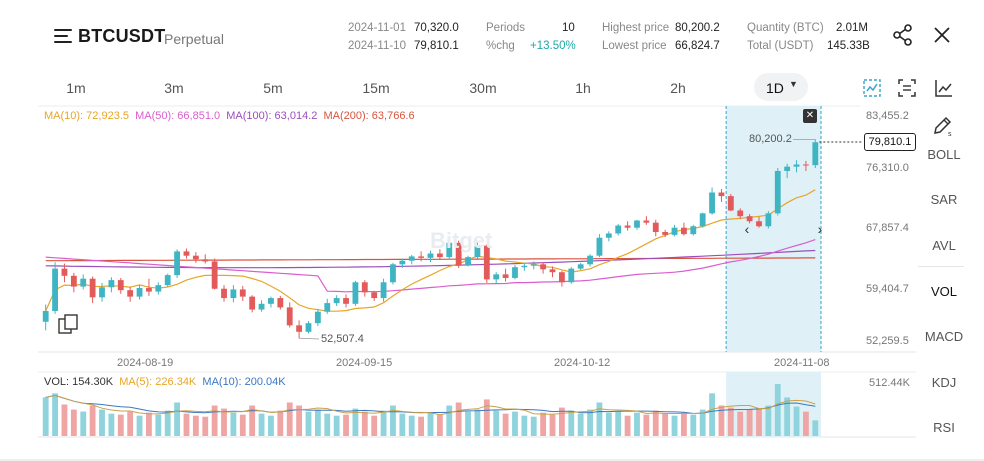  What do you see at coordinates (944, 336) in the screenshot?
I see `sidebar-item-macd: MACD` at bounding box center [944, 336].